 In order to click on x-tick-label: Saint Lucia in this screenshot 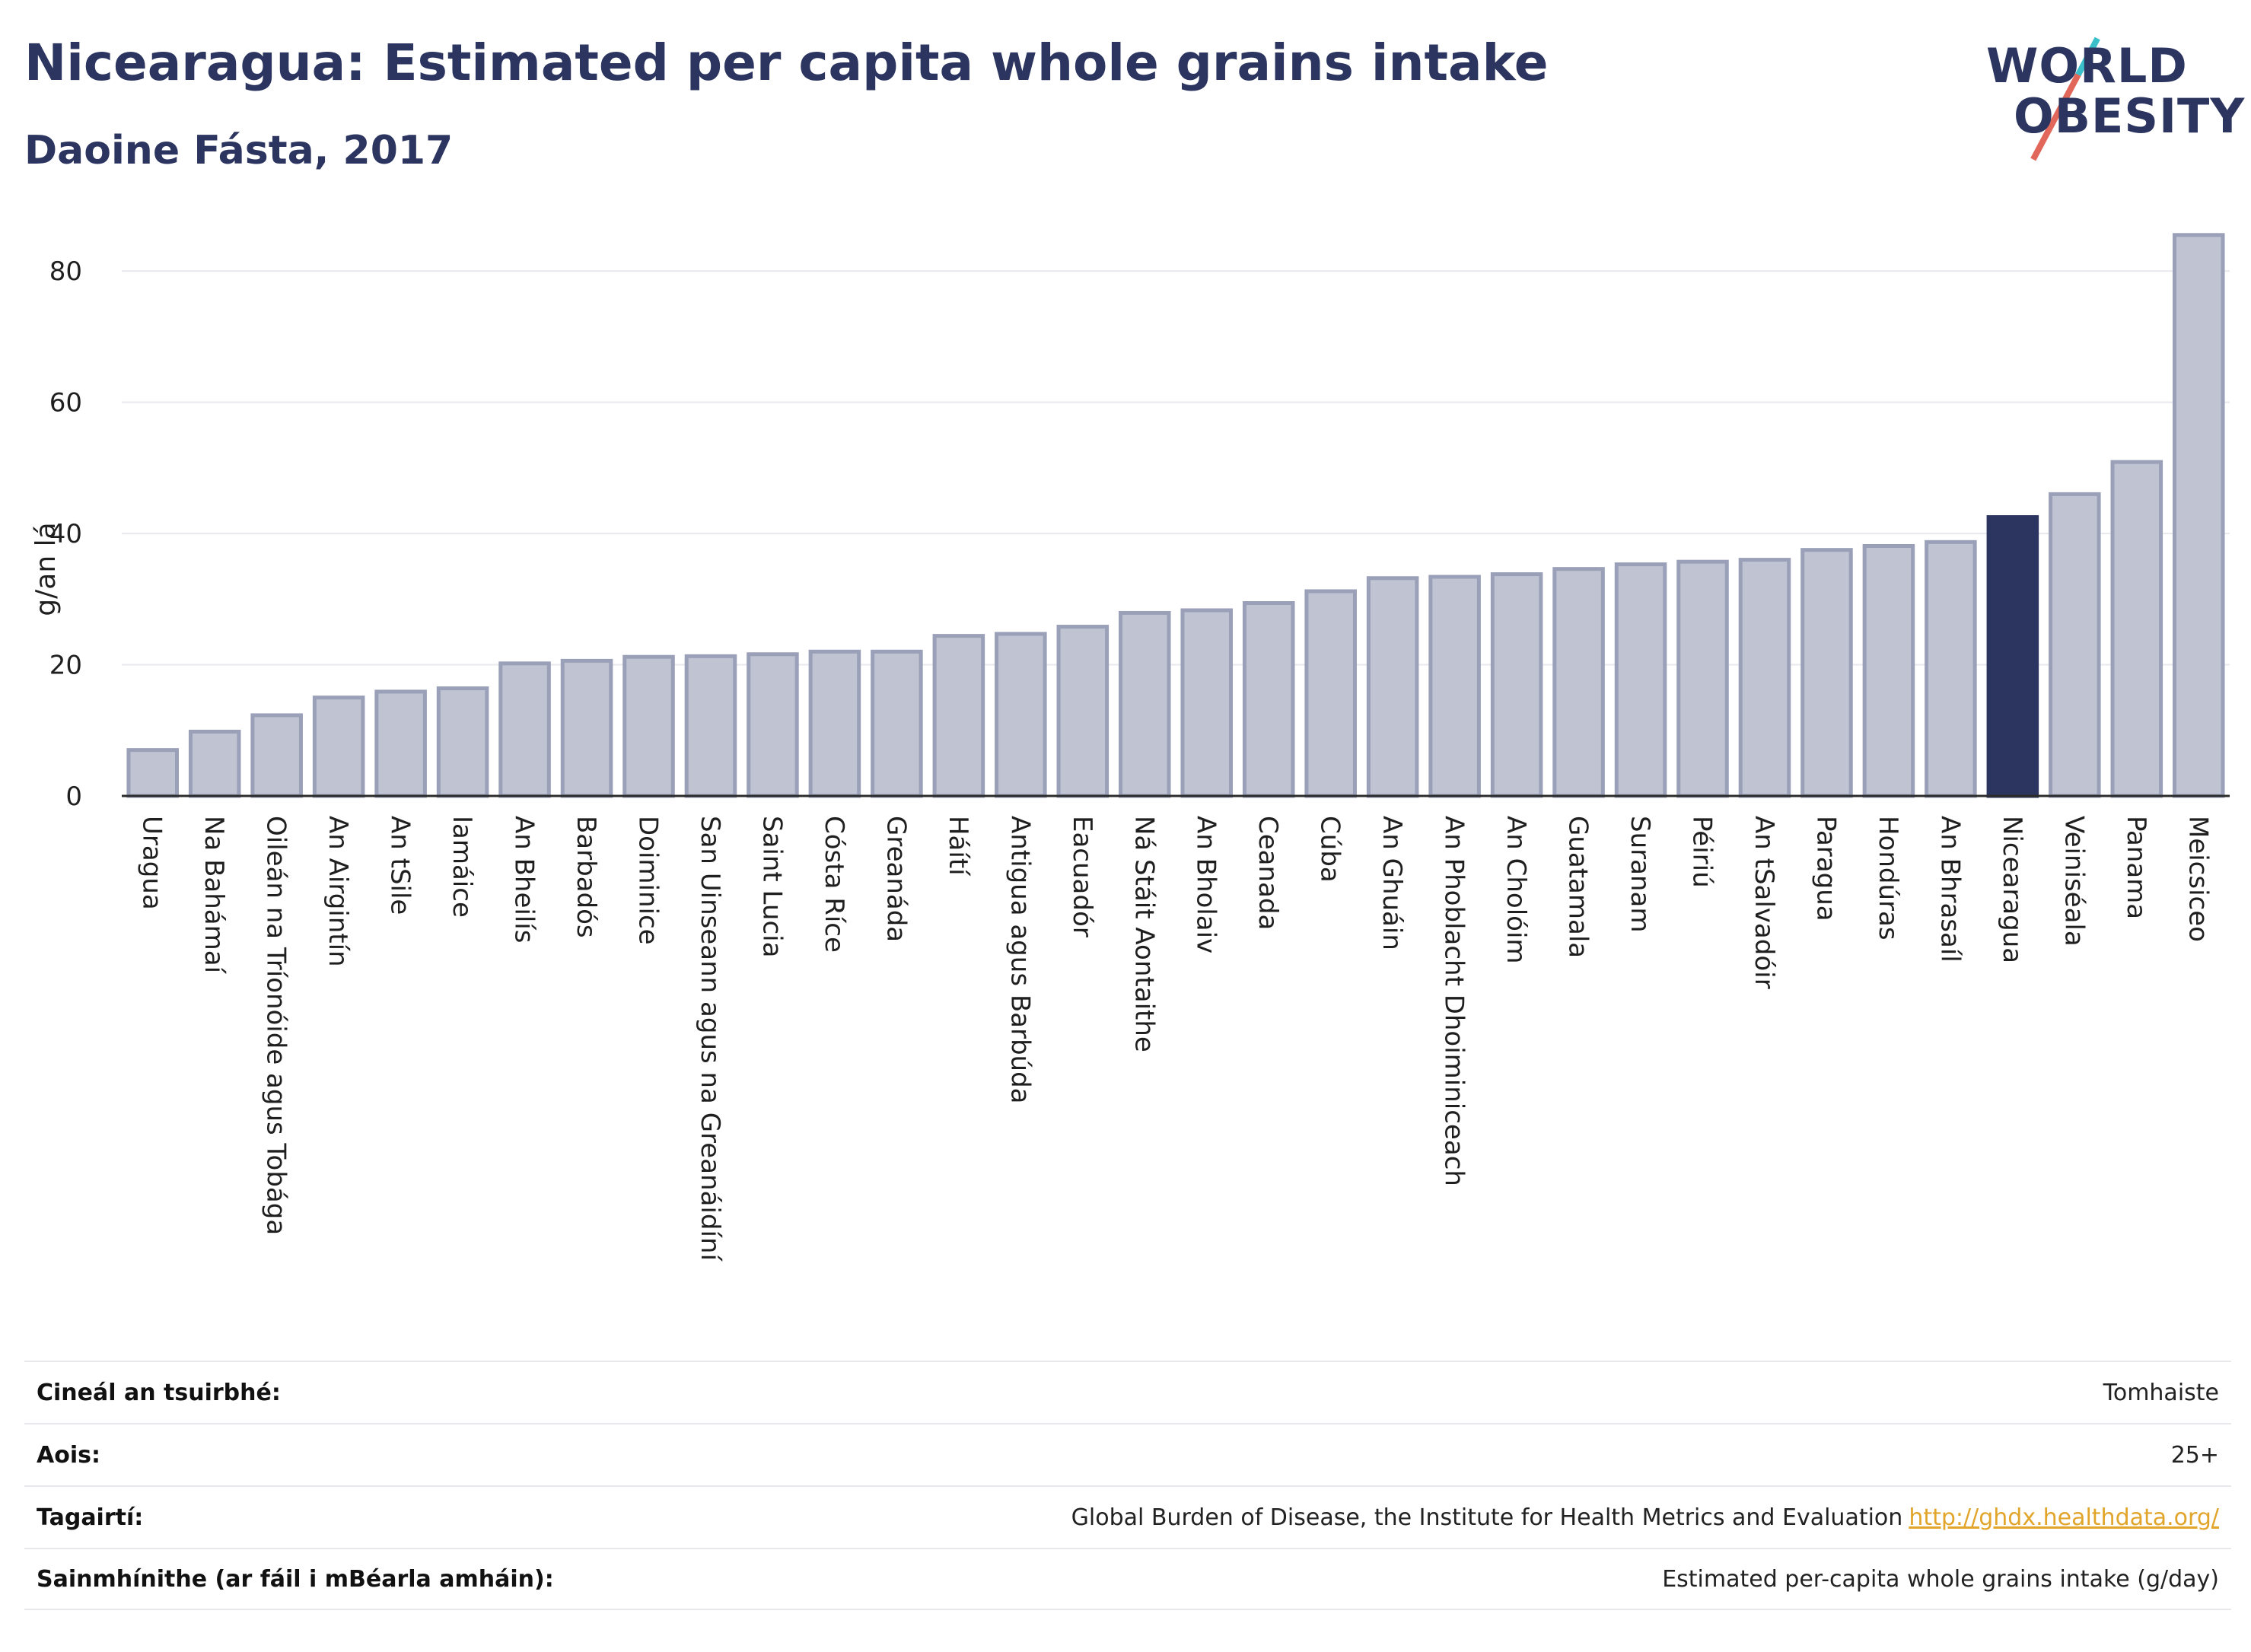, I will do `click(771, 886)`.